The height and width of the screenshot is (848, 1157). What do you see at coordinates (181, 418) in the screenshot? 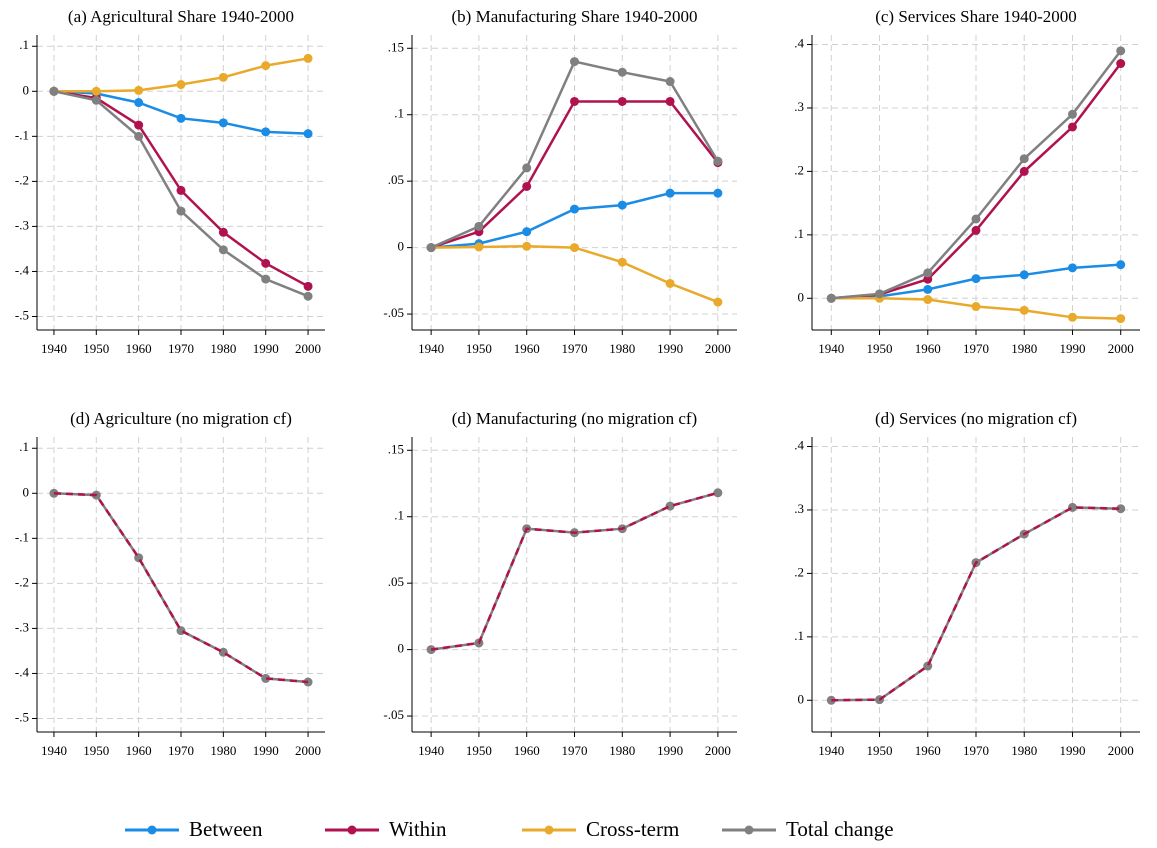
I see `panel-title: (d) Agriculture (no migration cf)` at bounding box center [181, 418].